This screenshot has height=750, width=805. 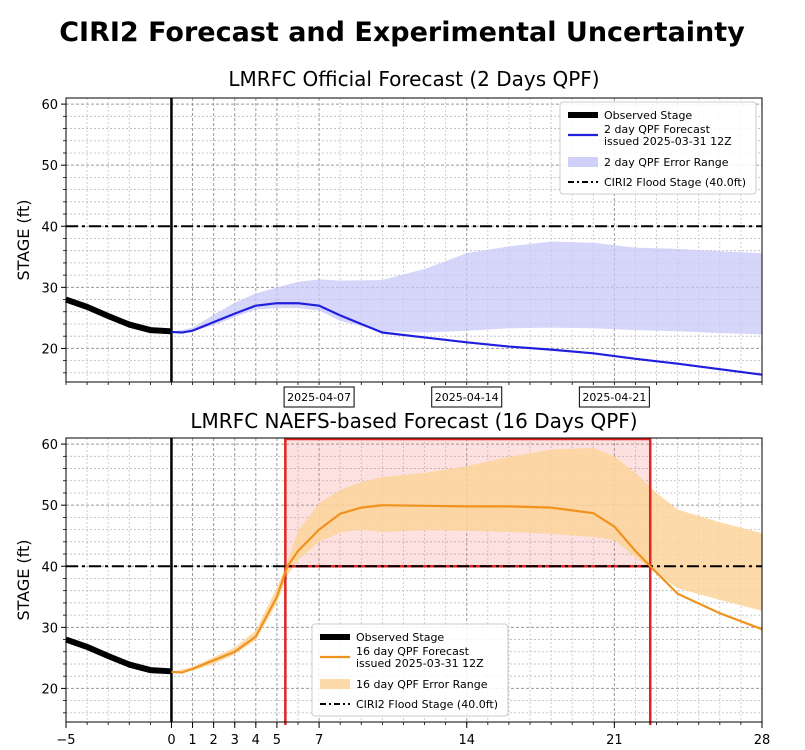 I want to click on x-tick-label: 0, so click(x=171, y=740).